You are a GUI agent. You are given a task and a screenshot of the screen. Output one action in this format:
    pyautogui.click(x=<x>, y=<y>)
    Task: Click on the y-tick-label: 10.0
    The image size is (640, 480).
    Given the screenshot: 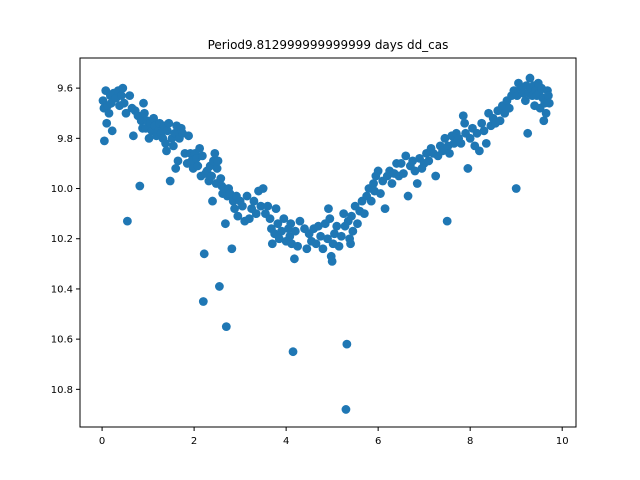 What is the action you would take?
    pyautogui.click(x=62, y=189)
    